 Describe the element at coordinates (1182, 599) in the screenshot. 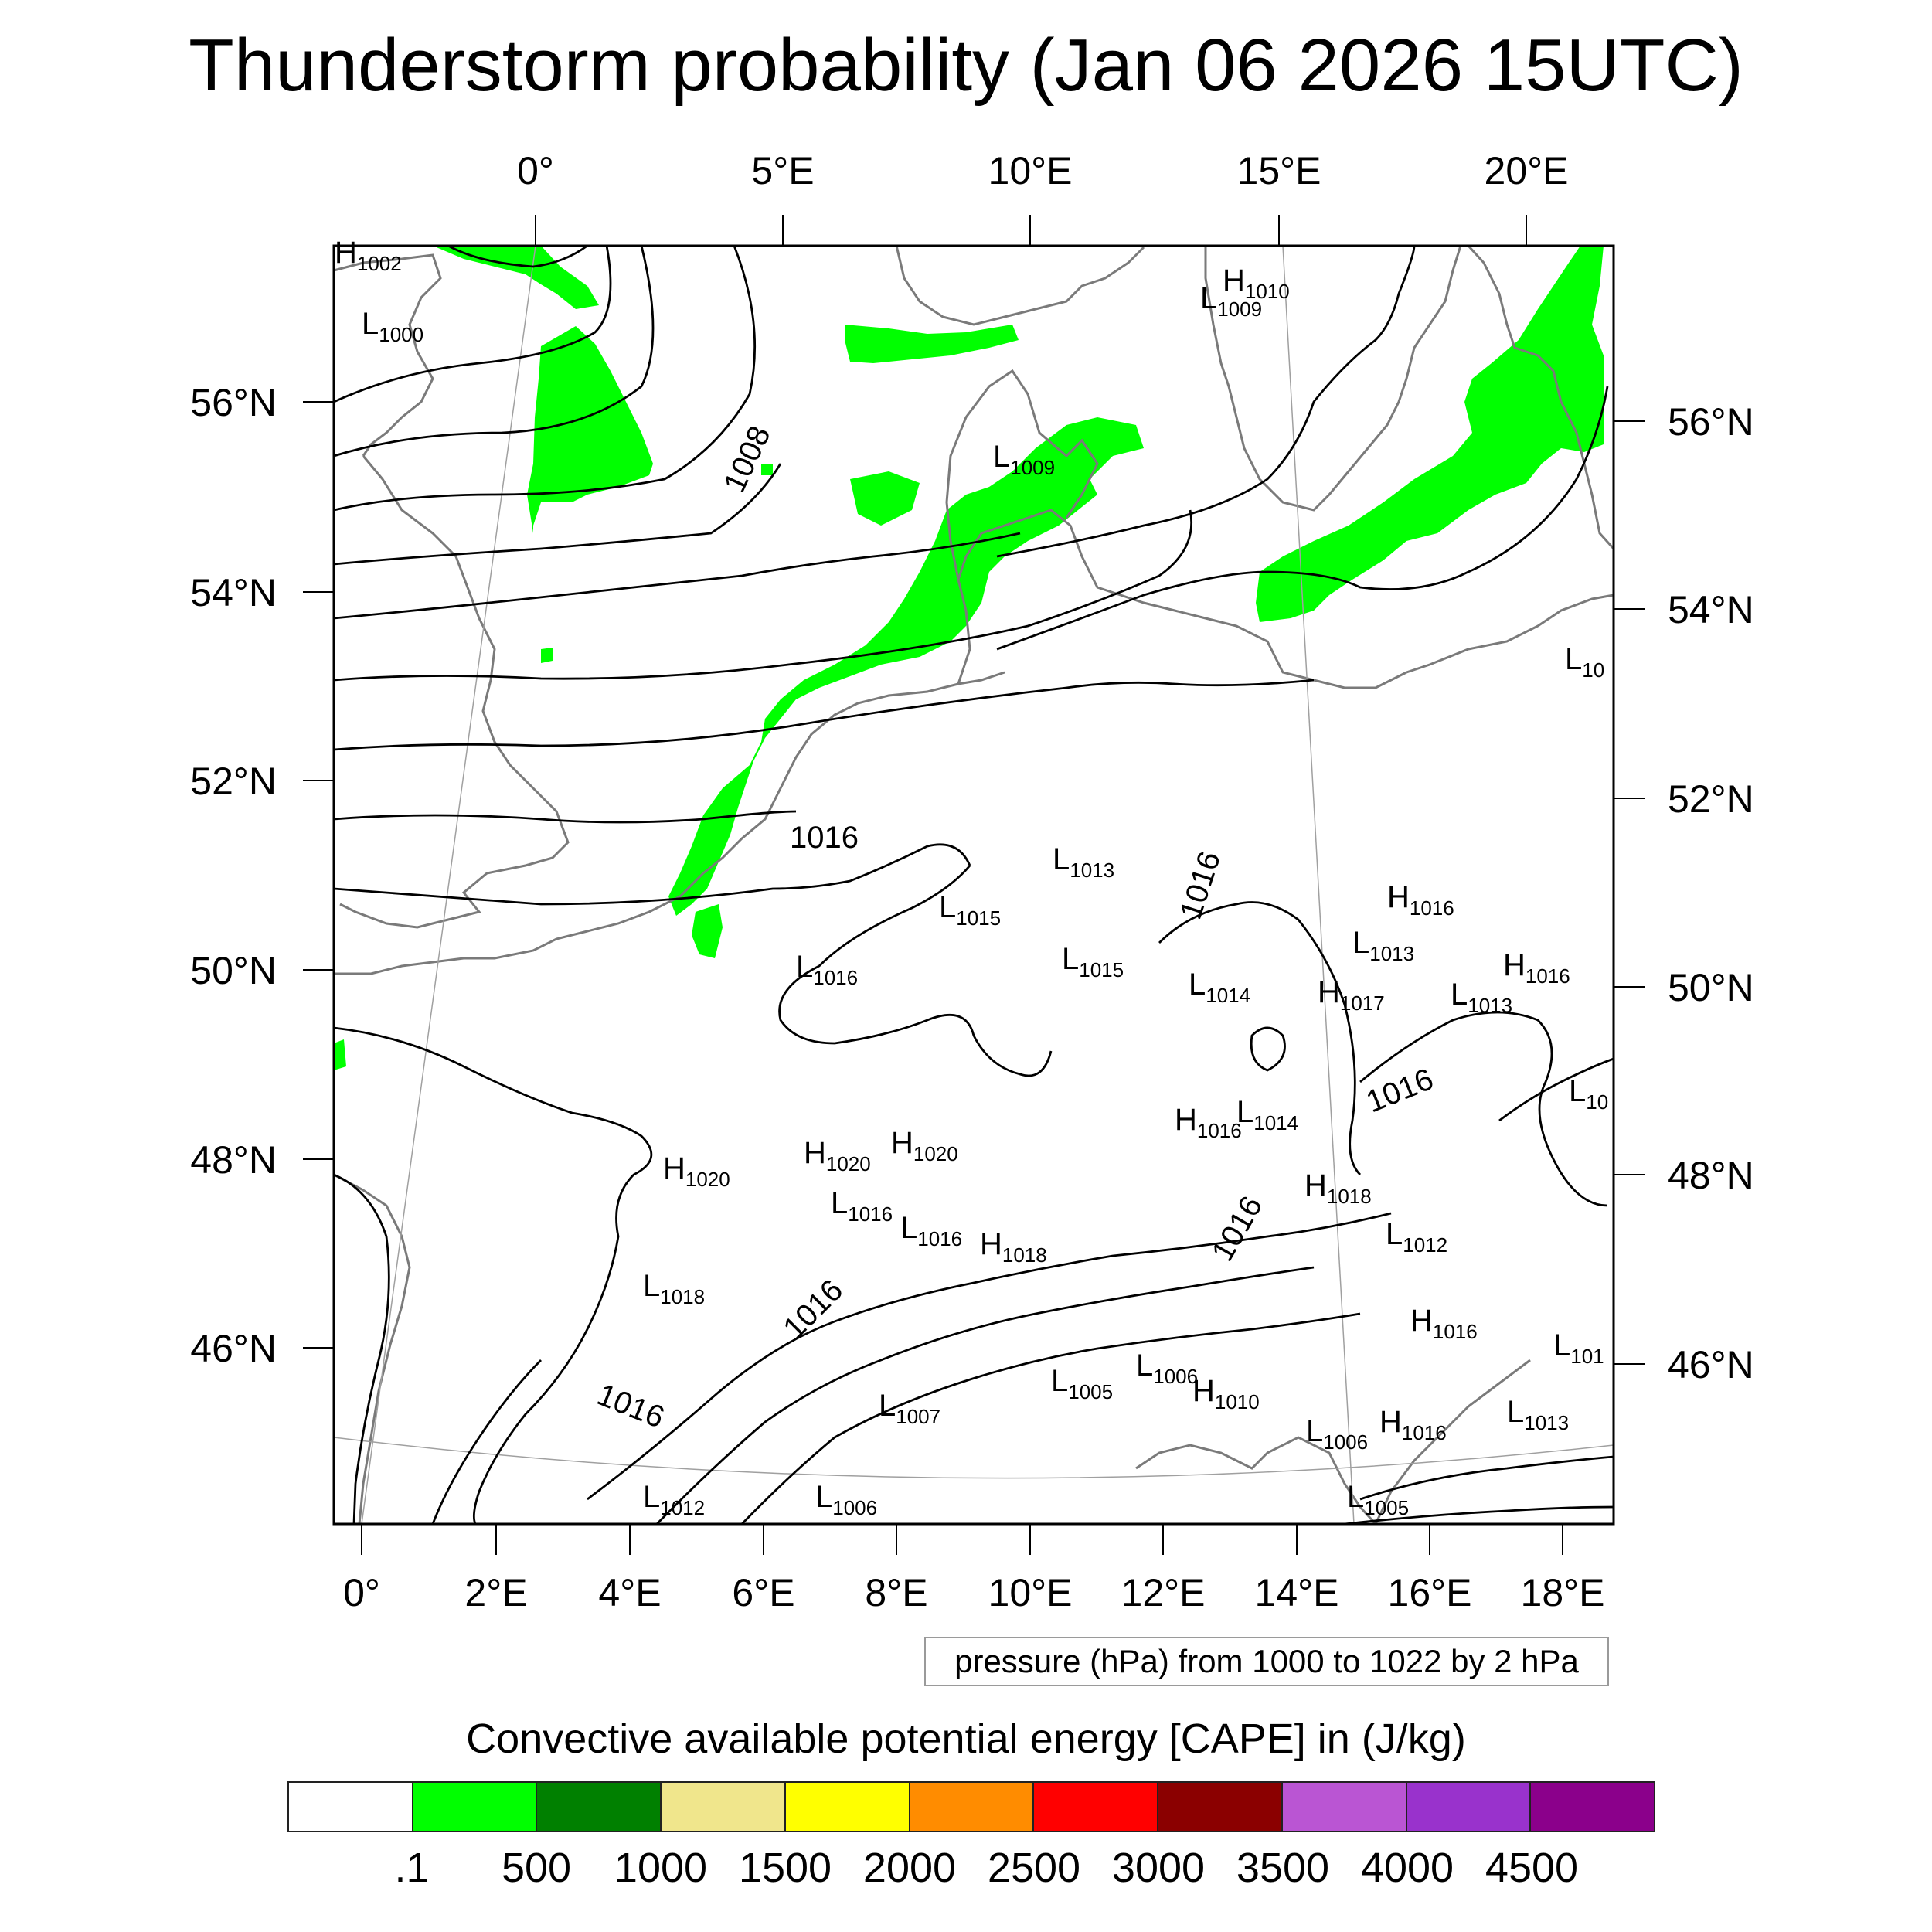

I see `coastline-germany-north` at that location.